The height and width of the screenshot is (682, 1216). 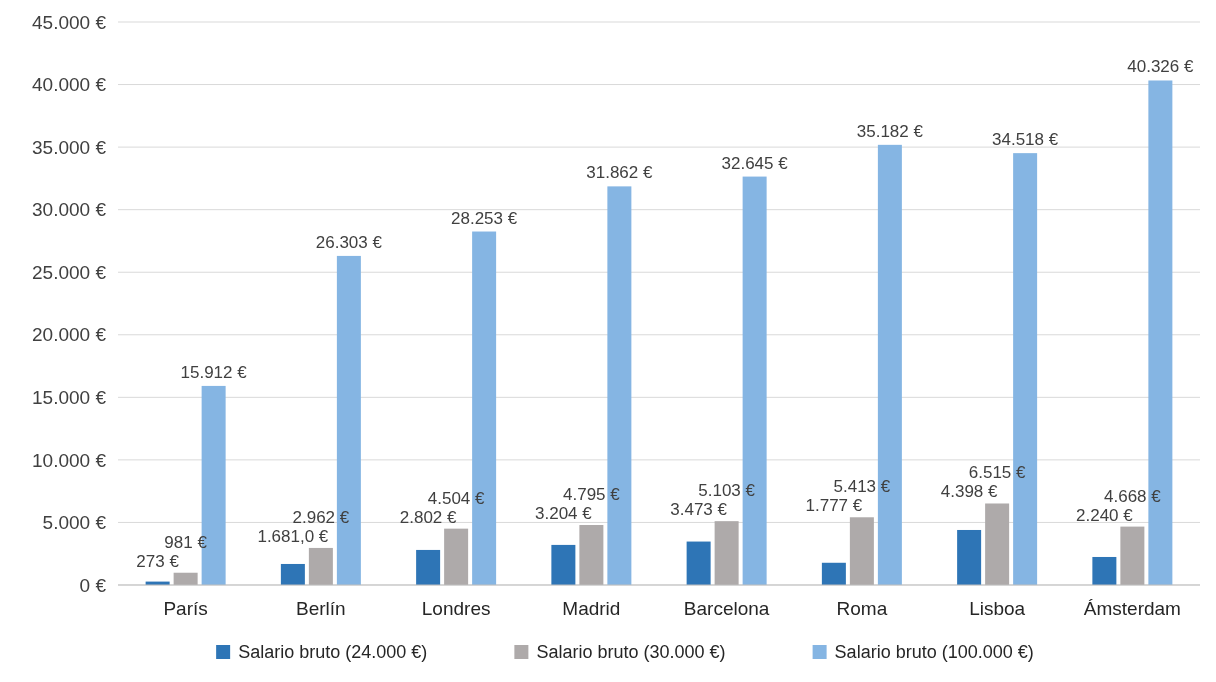 What do you see at coordinates (69, 272) in the screenshot?
I see `y-tick-label: 25.000 €` at bounding box center [69, 272].